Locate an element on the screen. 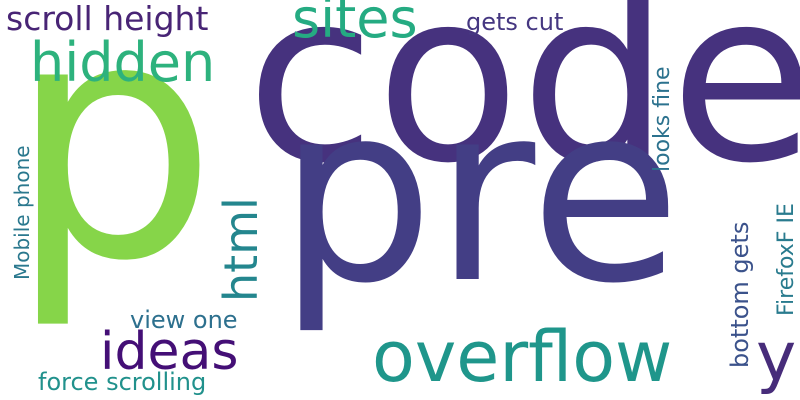 Image resolution: width=800 pixels, height=400 pixels. word-bottom-gets: bottom gets is located at coordinates (740, 294).